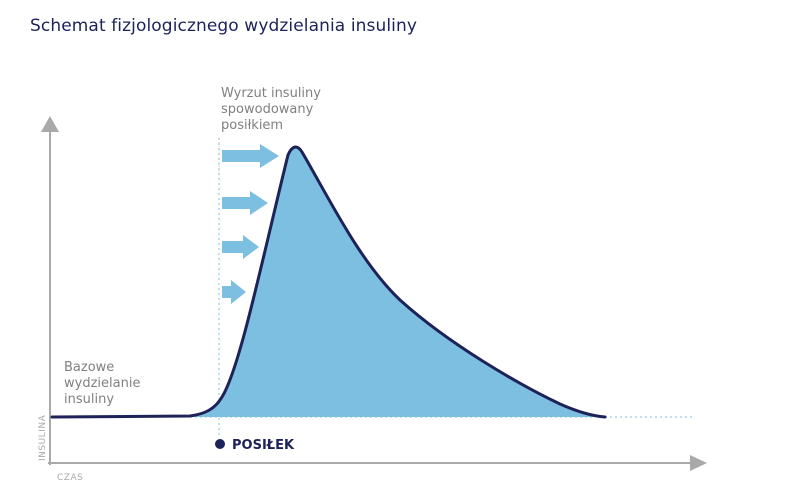  I want to click on meal-label: POSIŁEK, so click(263, 445).